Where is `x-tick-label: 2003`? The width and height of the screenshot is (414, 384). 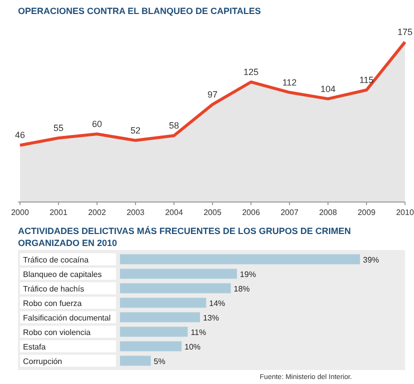
x-tick-label: 2003 is located at coordinates (135, 212).